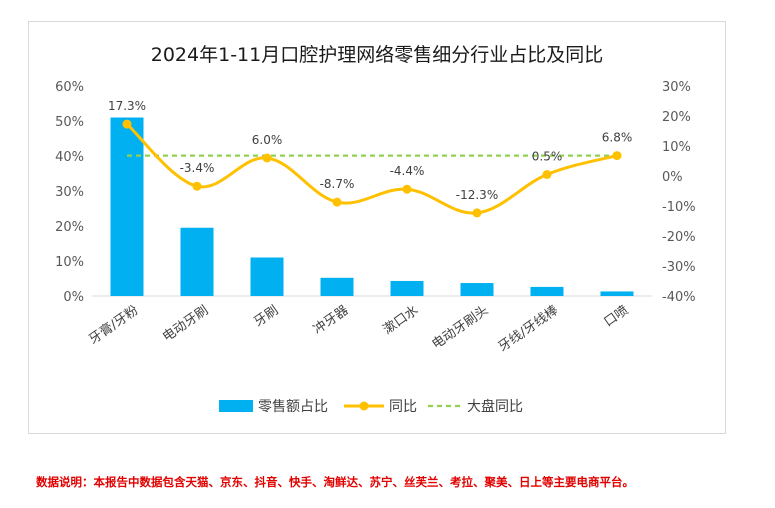 Image resolution: width=775 pixels, height=508 pixels. I want to click on x-tick-label: 漱口水, so click(401, 320).